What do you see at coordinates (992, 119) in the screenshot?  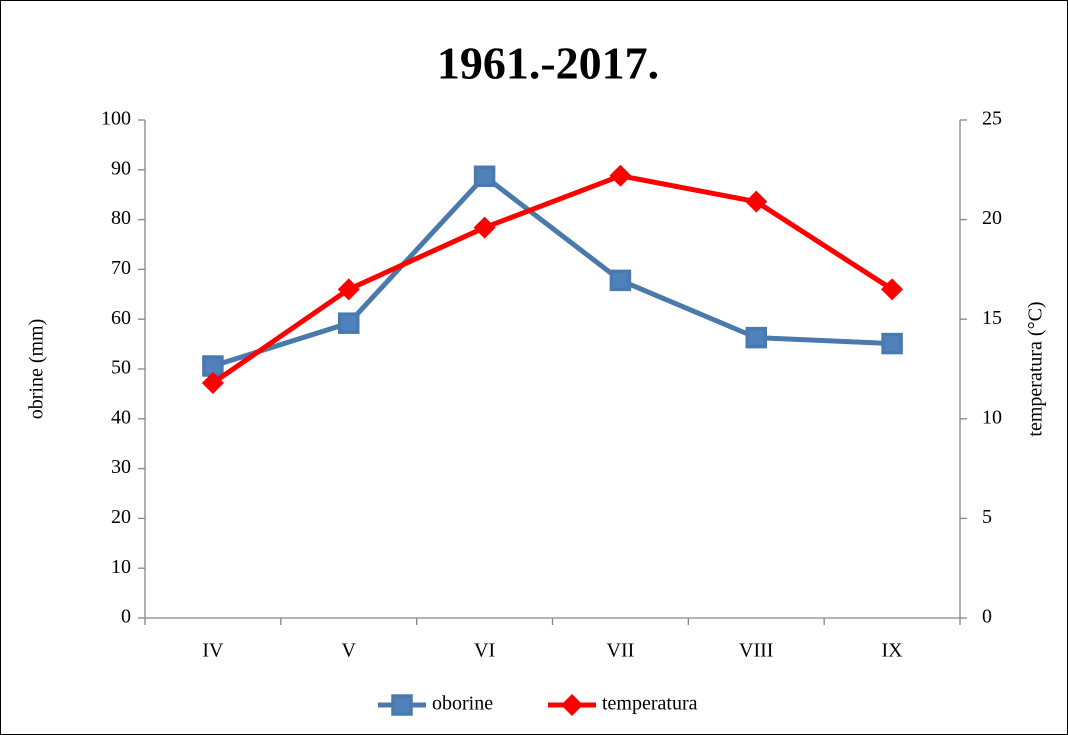 I see `y2-tick-label: 25` at bounding box center [992, 119].